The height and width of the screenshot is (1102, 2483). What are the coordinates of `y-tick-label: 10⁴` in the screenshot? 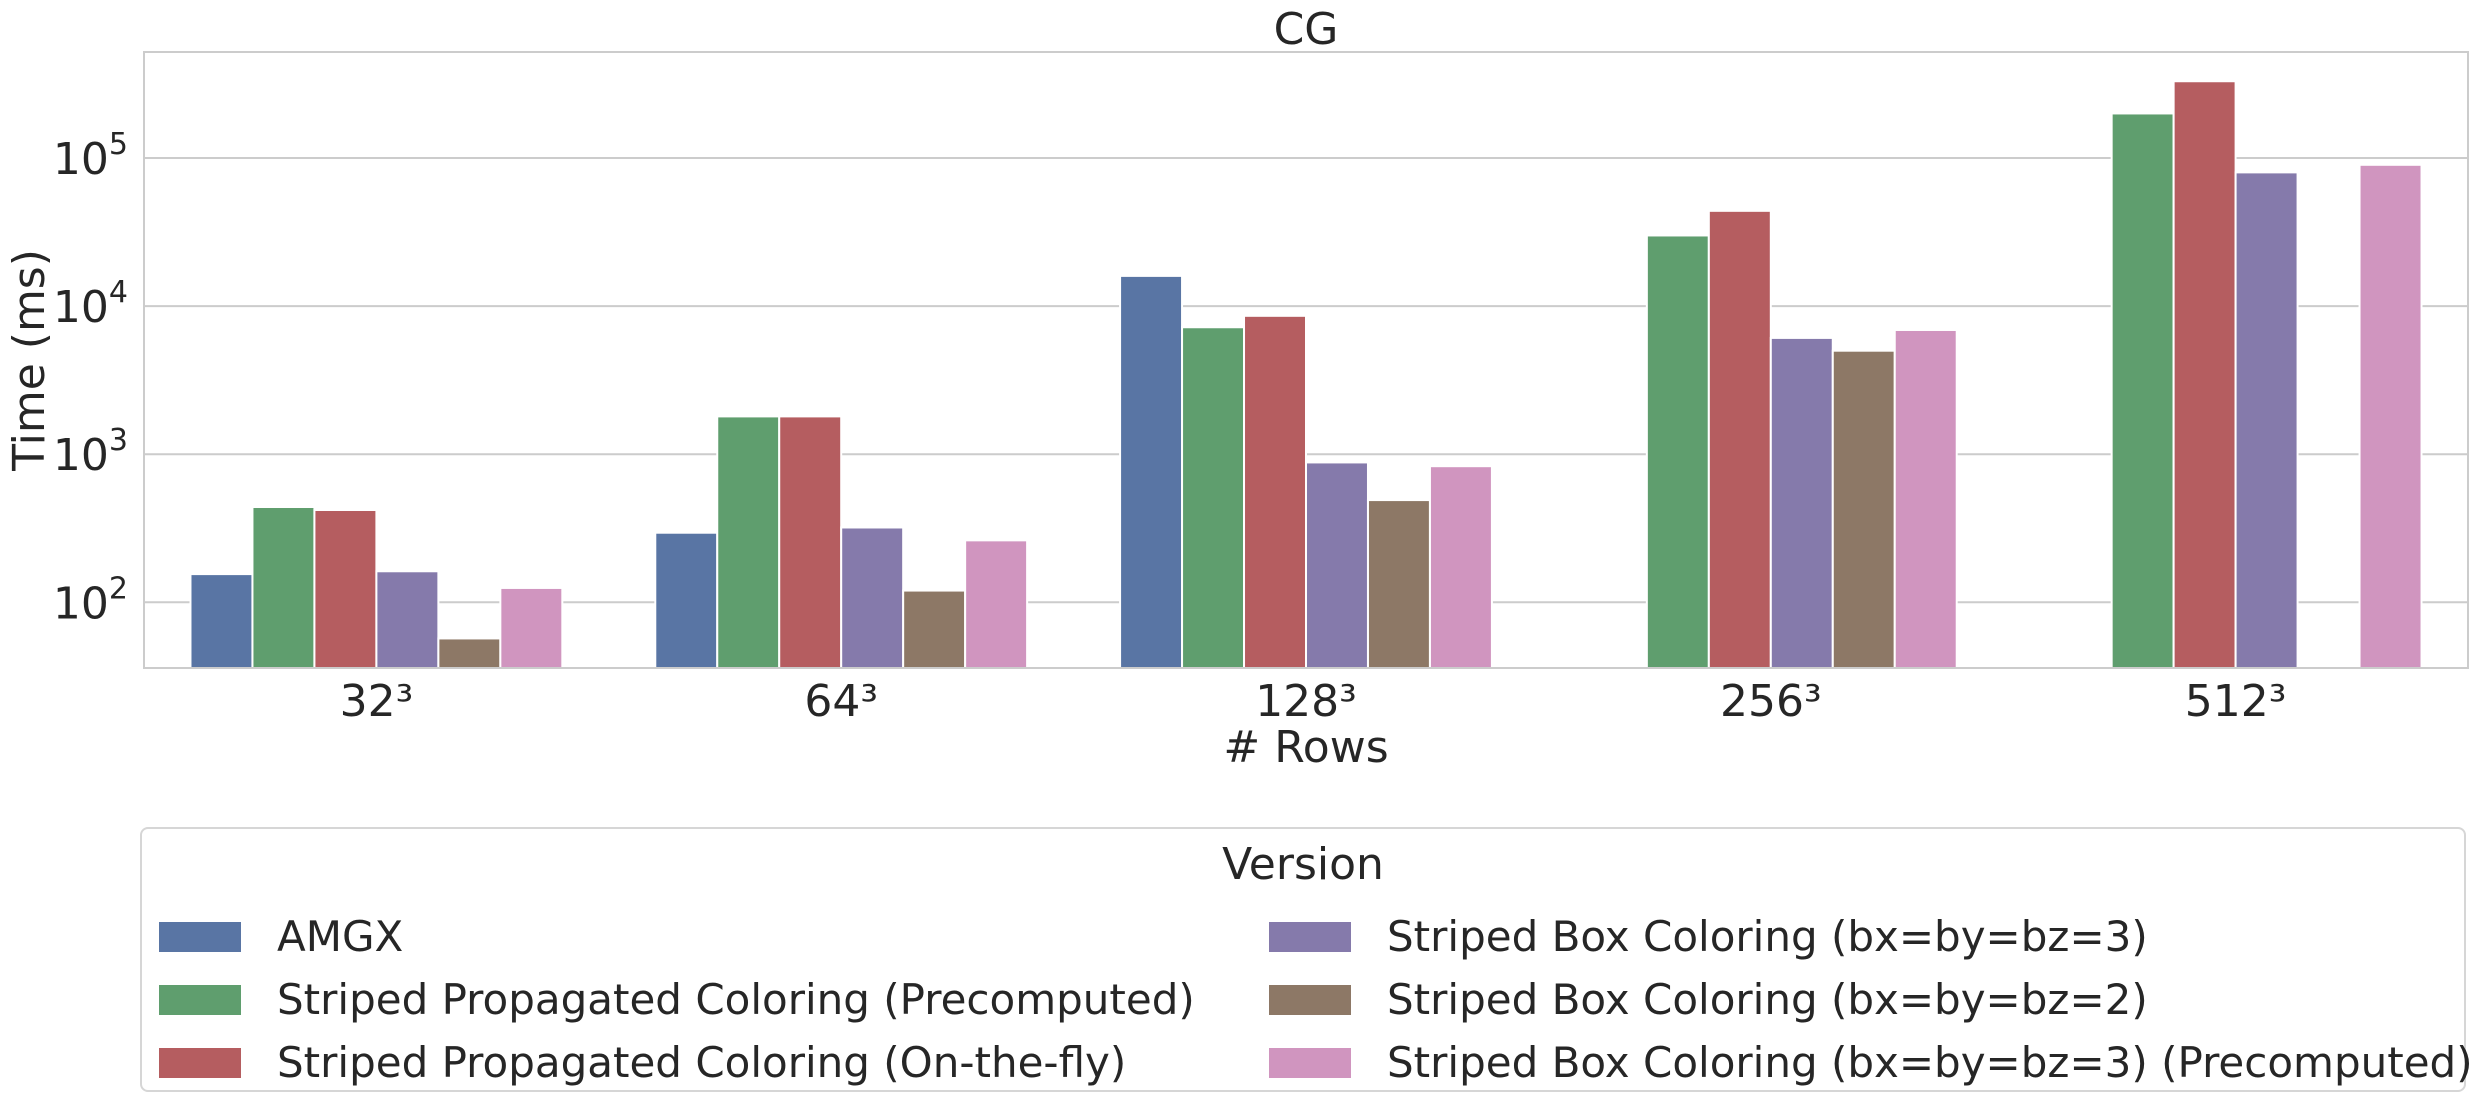 It's located at (90, 304).